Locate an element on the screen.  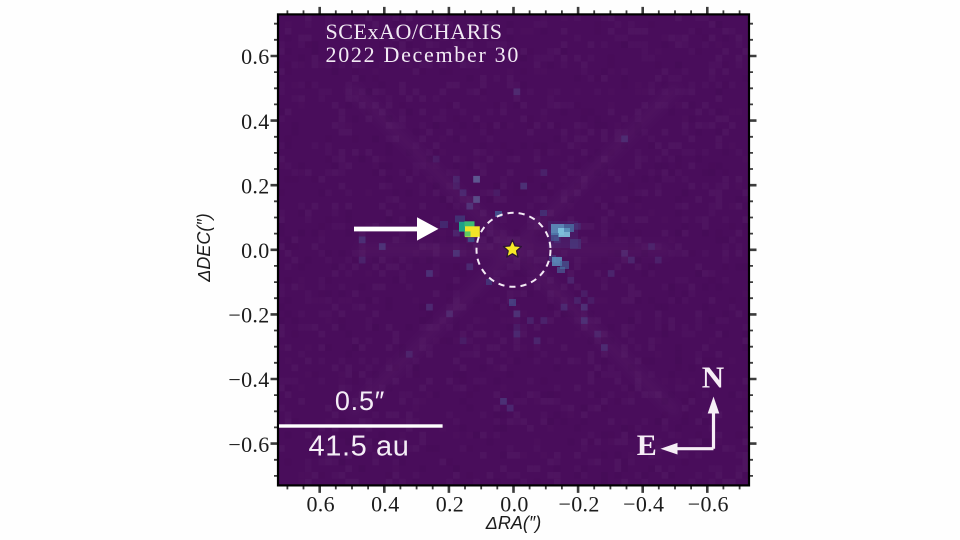
svg-text: 41.5 au is located at coordinates (359, 447).